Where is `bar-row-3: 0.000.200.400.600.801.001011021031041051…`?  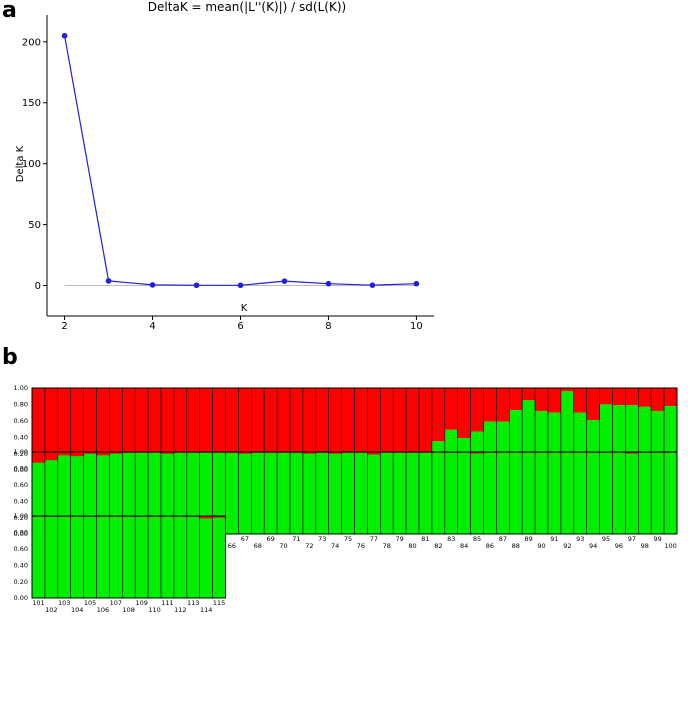 bar-row-3: 0.000.200.400.600.801.001011021031041051… is located at coordinates (120, 563).